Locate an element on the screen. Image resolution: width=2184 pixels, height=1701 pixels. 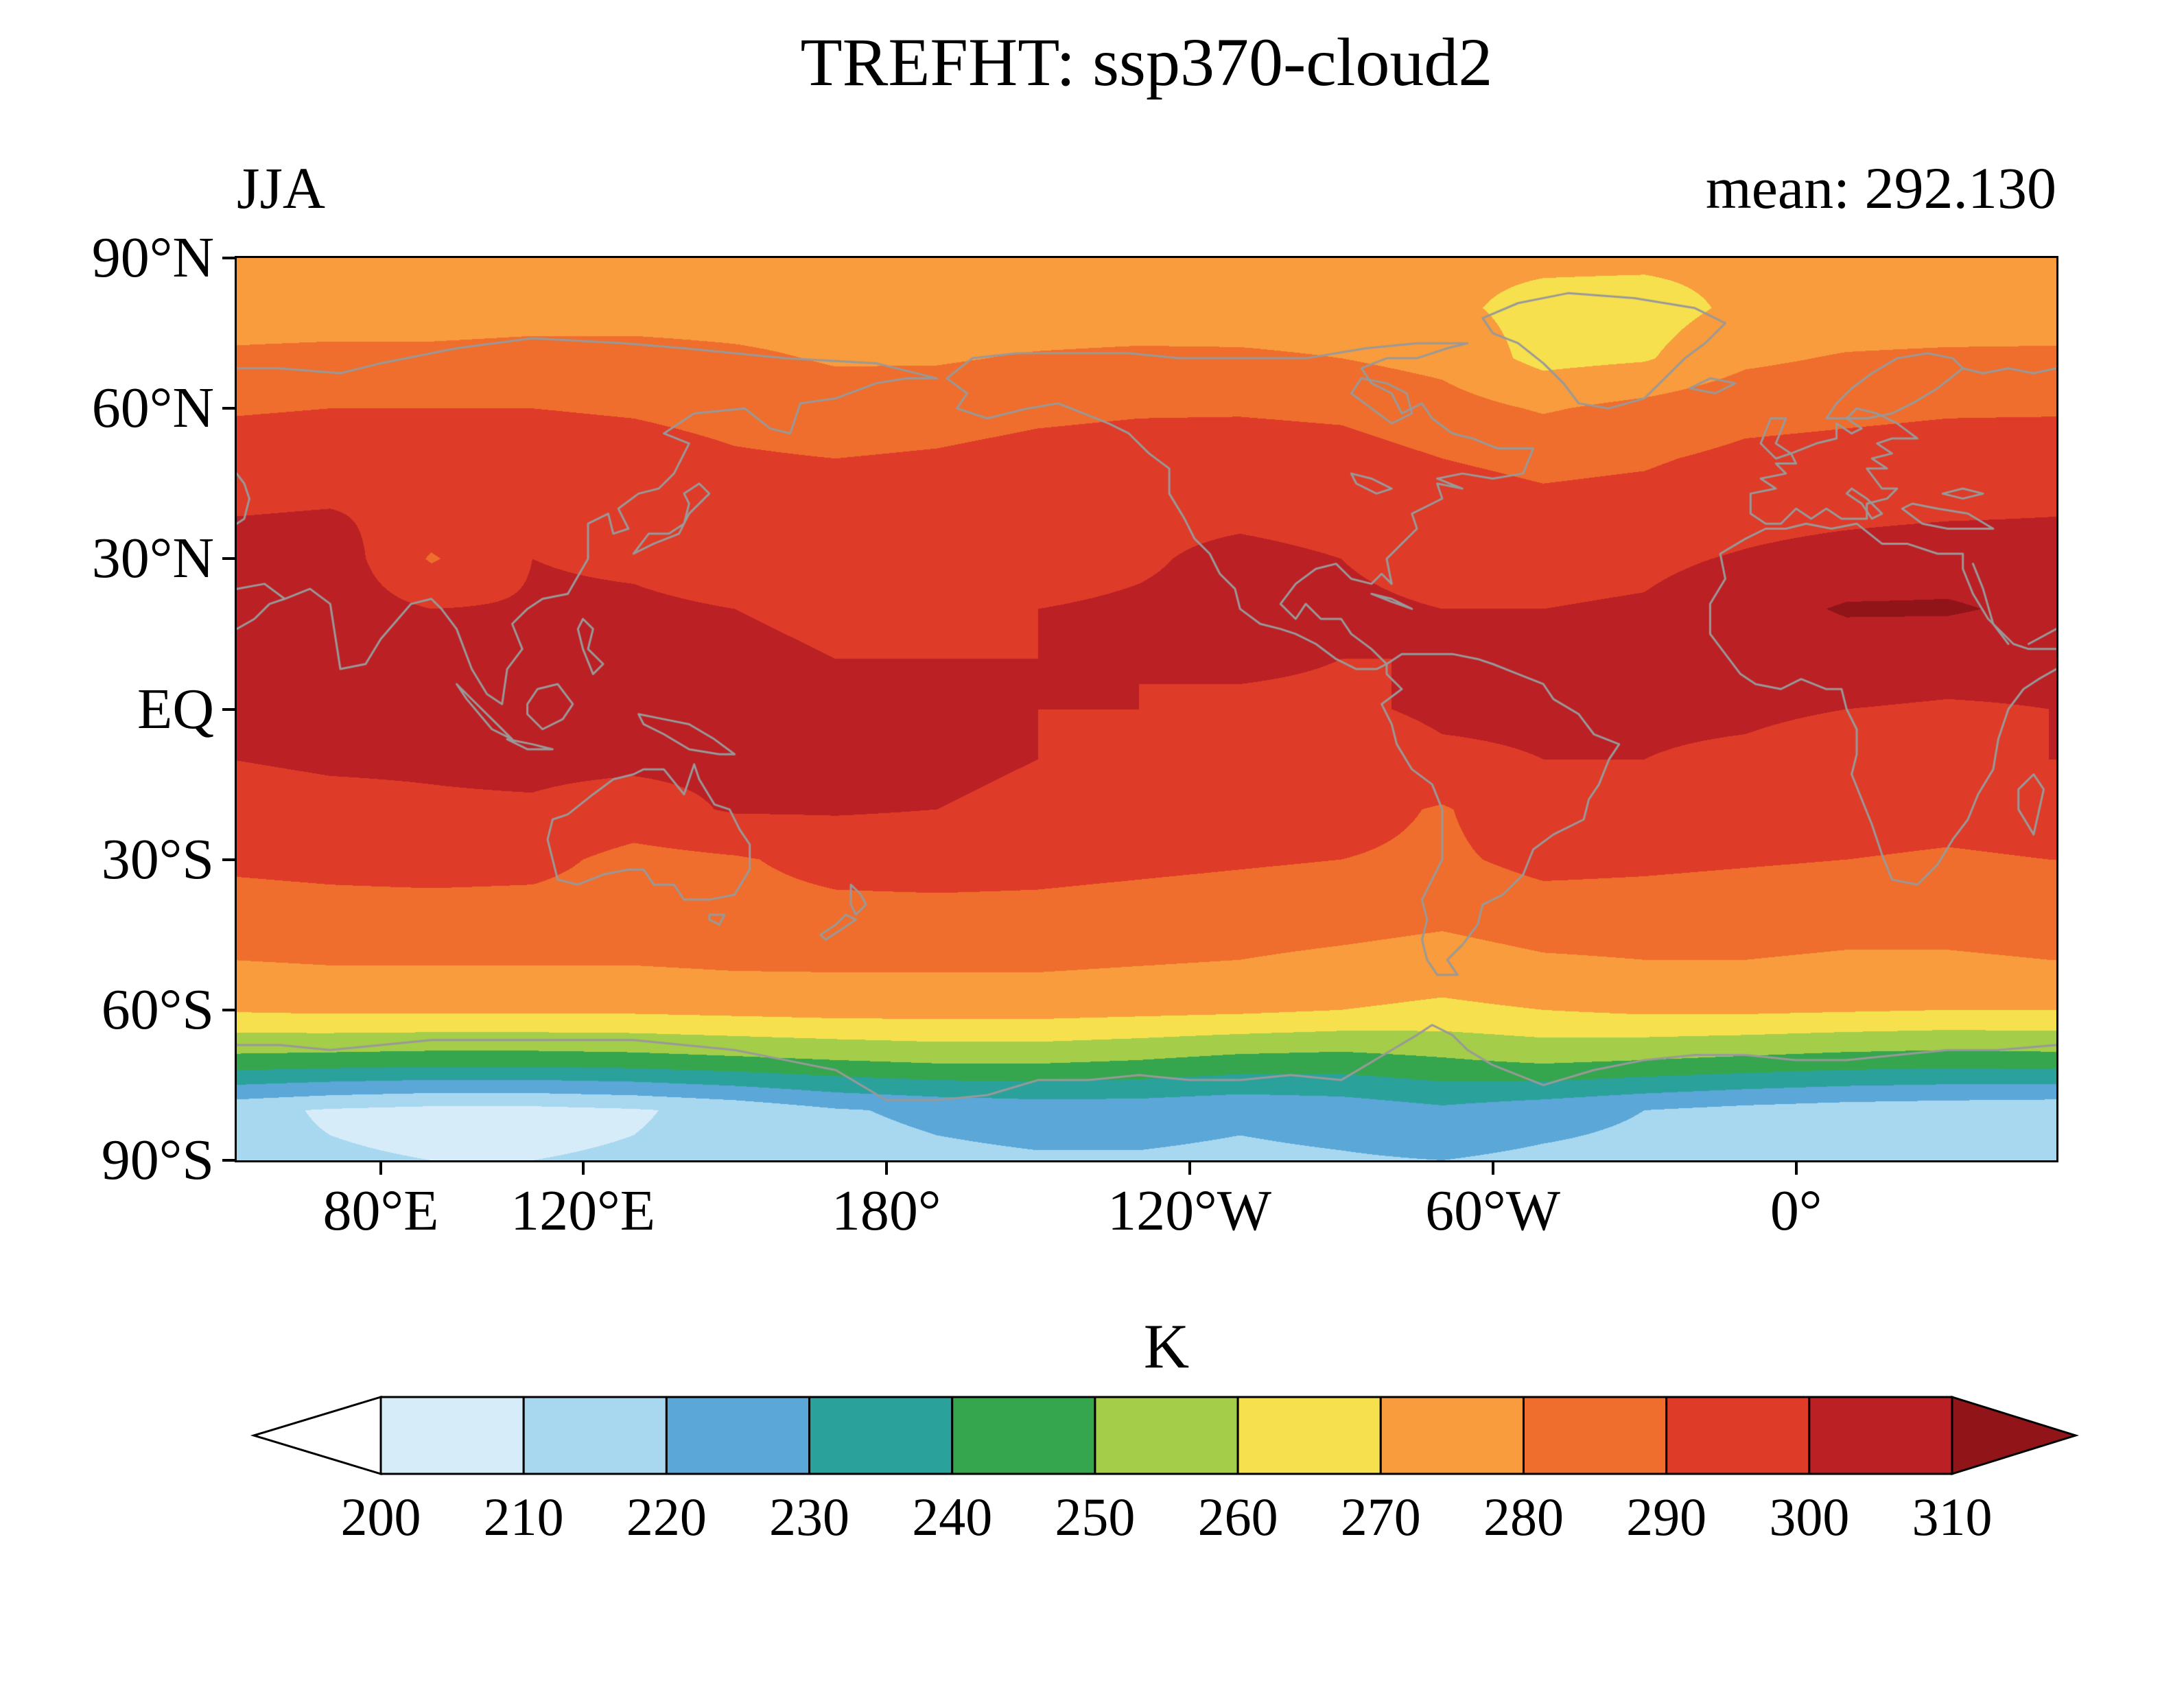
colorbar-tick-label: 200 is located at coordinates (380, 1517).